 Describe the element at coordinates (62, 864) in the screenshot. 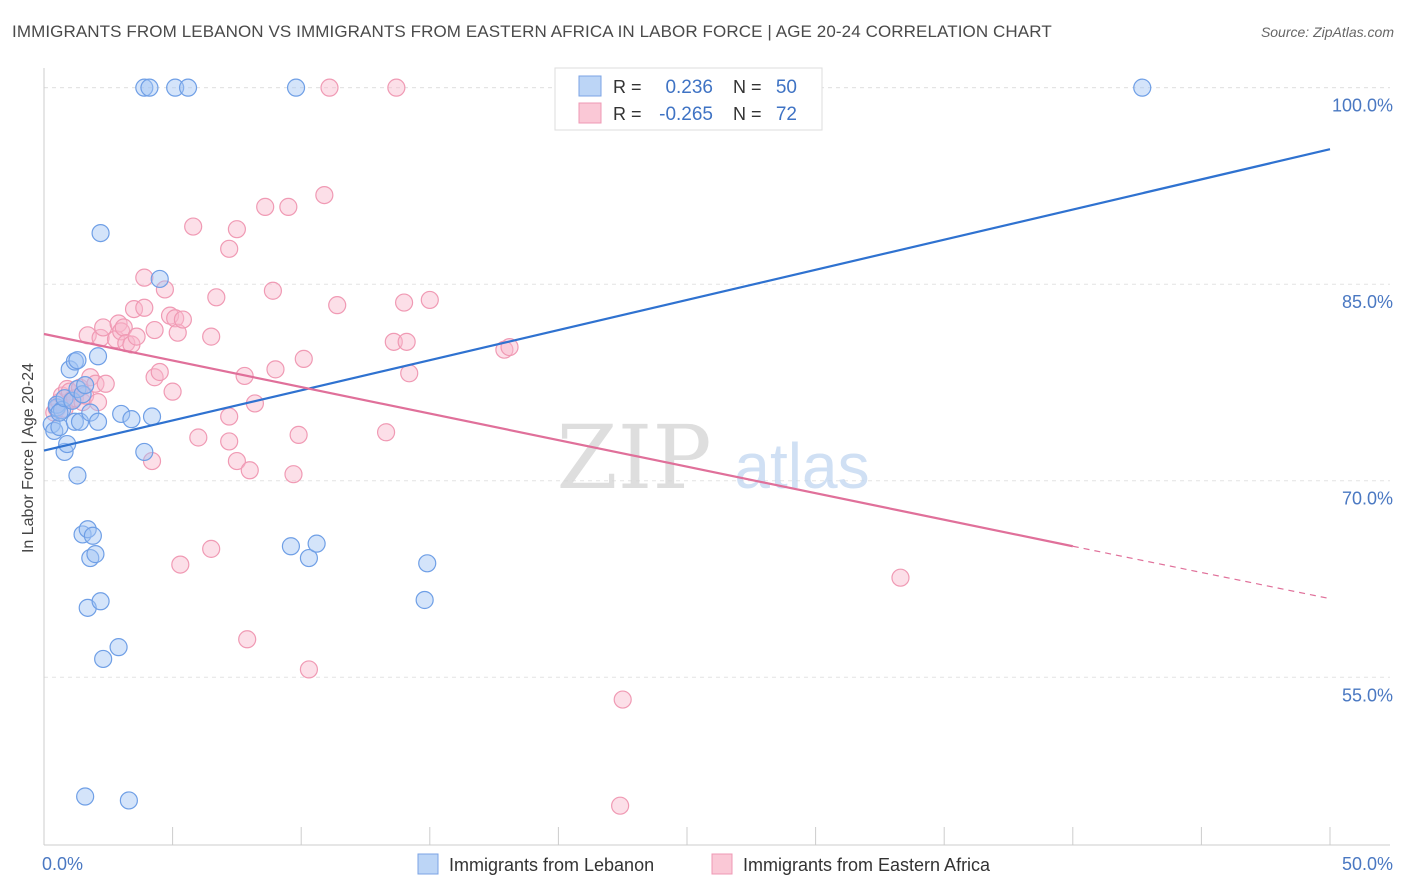

I see `x-tick-label: 0.0%` at that location.